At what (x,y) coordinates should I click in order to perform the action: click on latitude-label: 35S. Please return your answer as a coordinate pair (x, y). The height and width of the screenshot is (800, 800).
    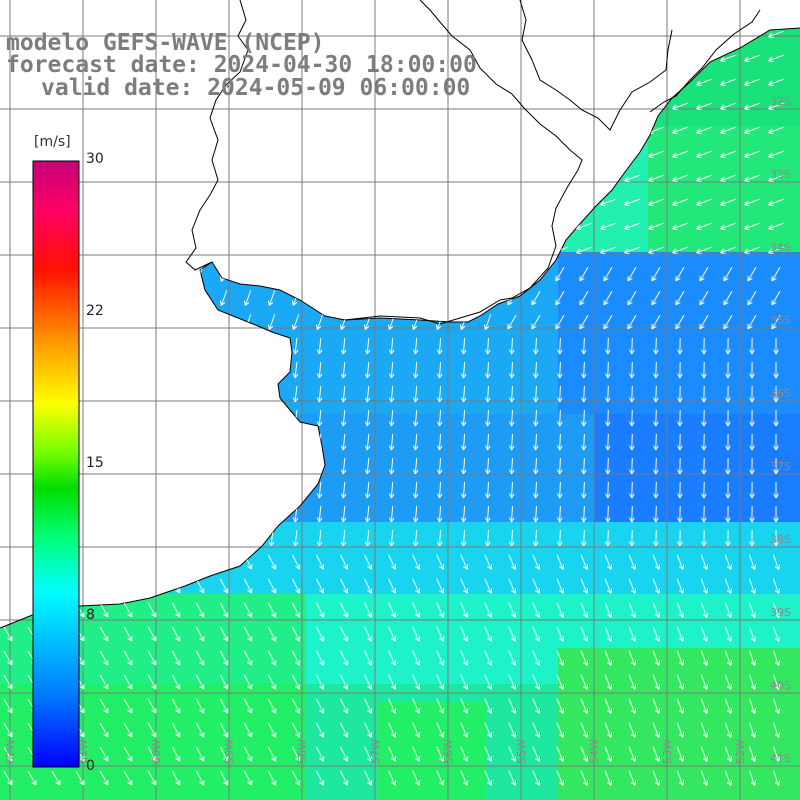
    Looking at the image, I should click on (780, 320).